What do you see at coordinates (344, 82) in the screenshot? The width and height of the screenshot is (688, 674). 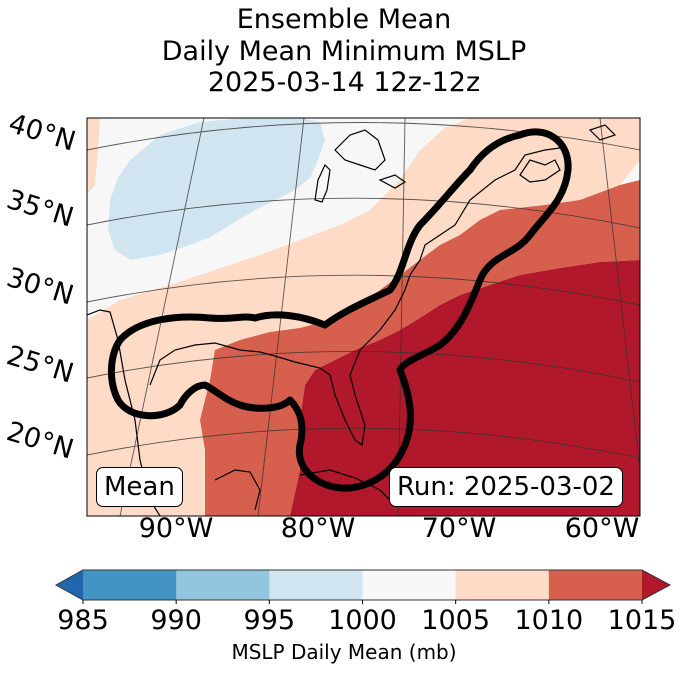 I see `title-line-3: 2025-03-14 12z-12z` at bounding box center [344, 82].